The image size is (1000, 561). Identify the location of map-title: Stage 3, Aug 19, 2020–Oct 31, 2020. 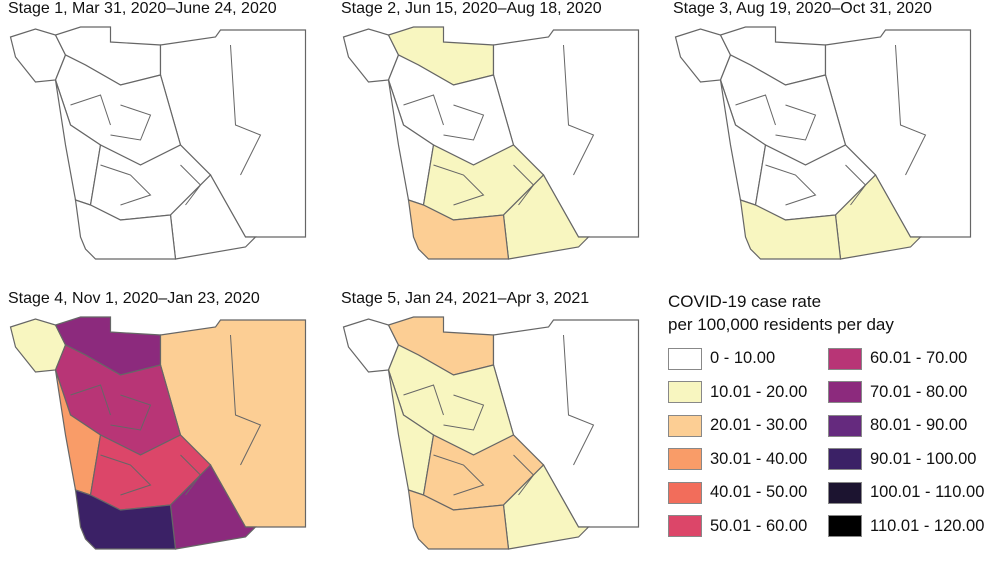
(802, 8).